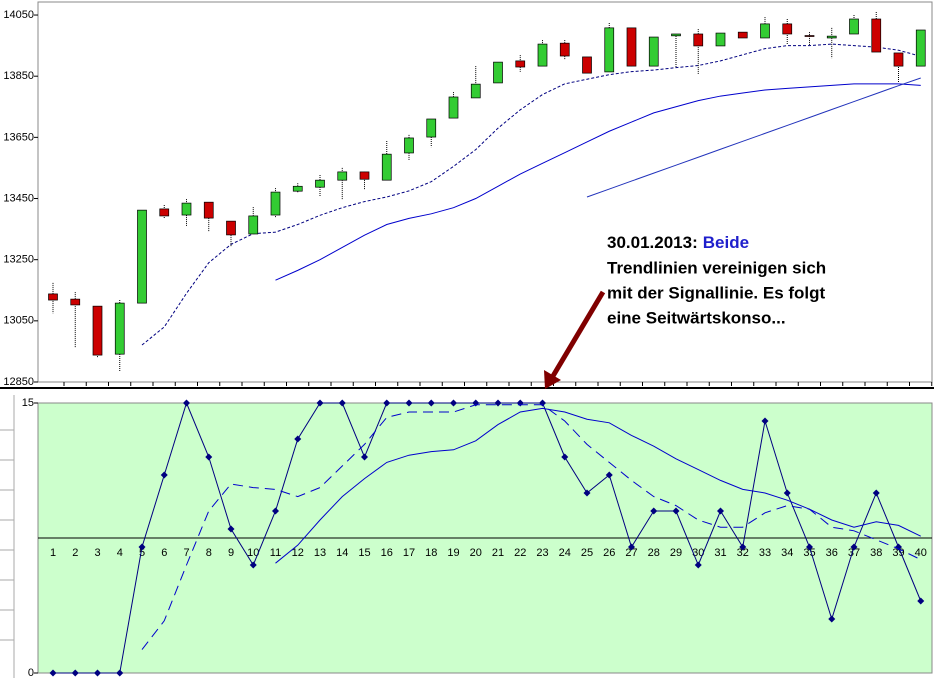 The height and width of the screenshot is (678, 934). I want to click on y-tick-label: 12850, so click(18, 382).